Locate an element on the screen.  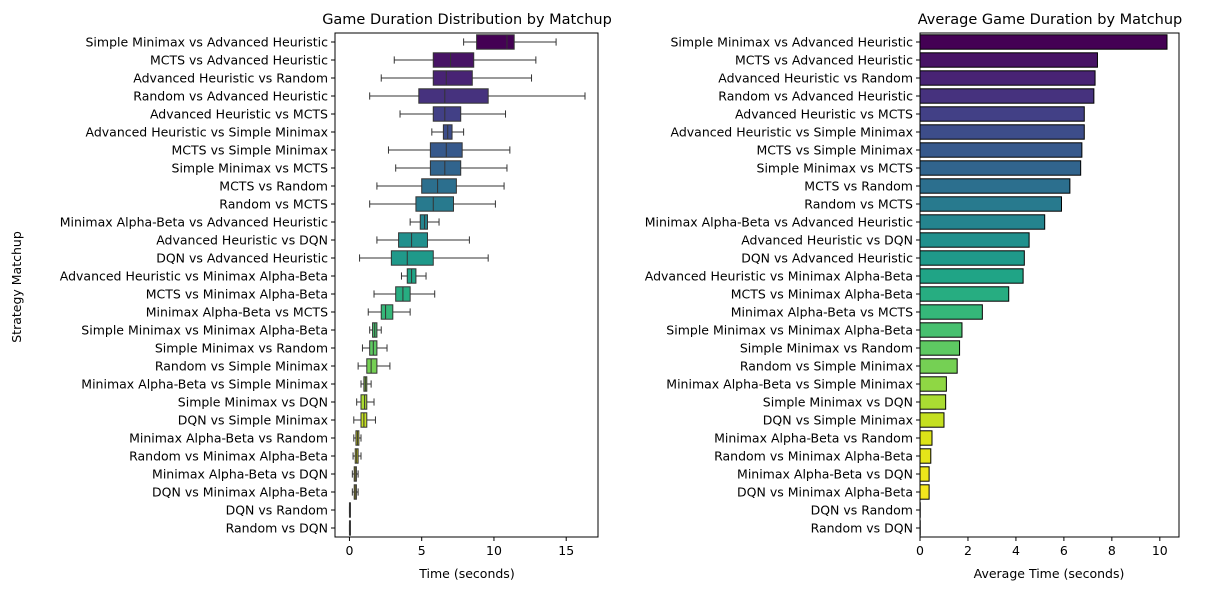
boxplot-y-tick-label: Random vs DQN is located at coordinates (277, 528).